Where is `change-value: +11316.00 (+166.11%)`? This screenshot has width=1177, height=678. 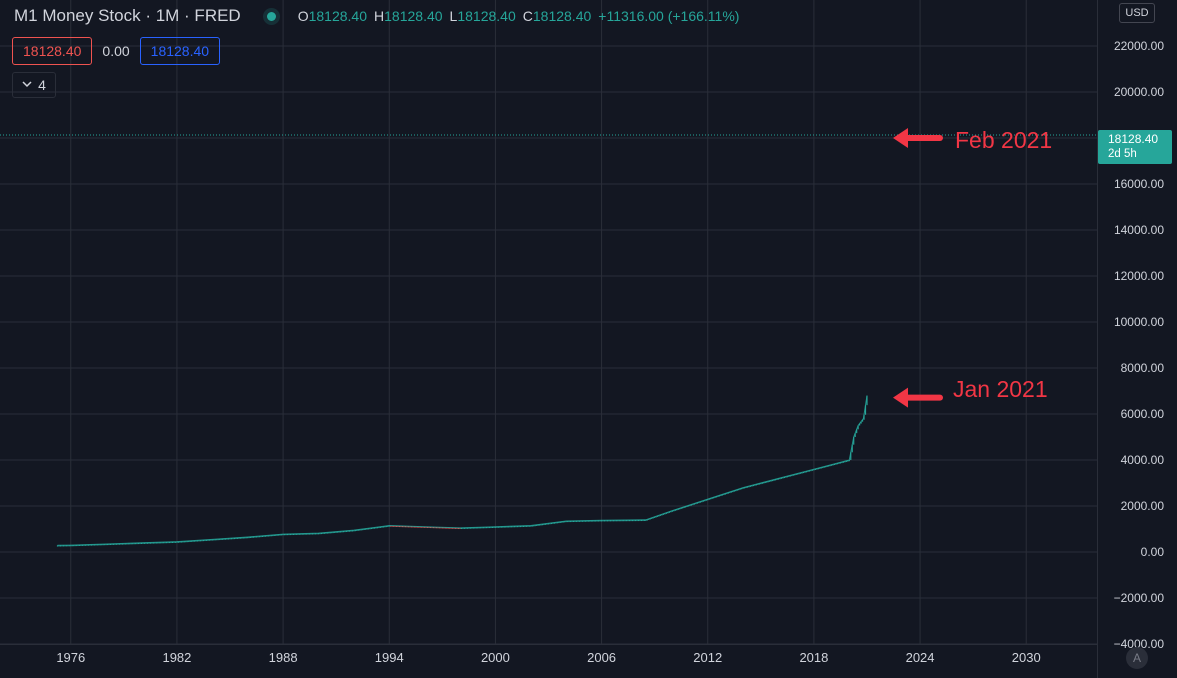
change-value: +11316.00 (+166.11%) is located at coordinates (669, 16).